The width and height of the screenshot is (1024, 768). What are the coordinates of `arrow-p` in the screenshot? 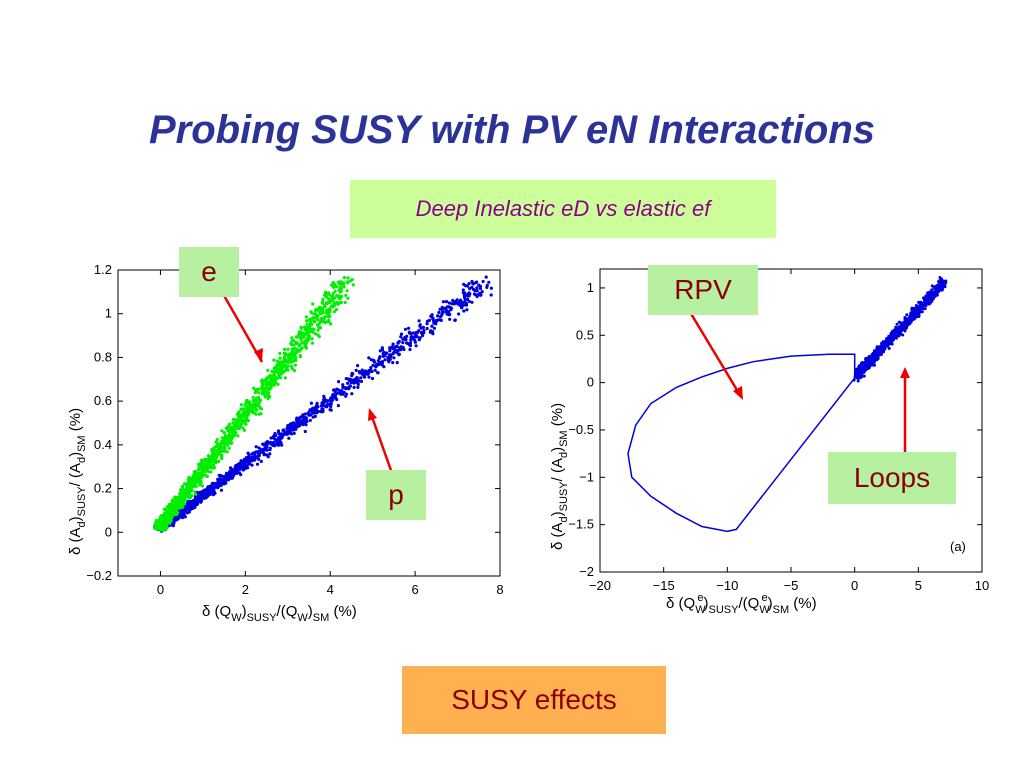 It's located at (382, 445).